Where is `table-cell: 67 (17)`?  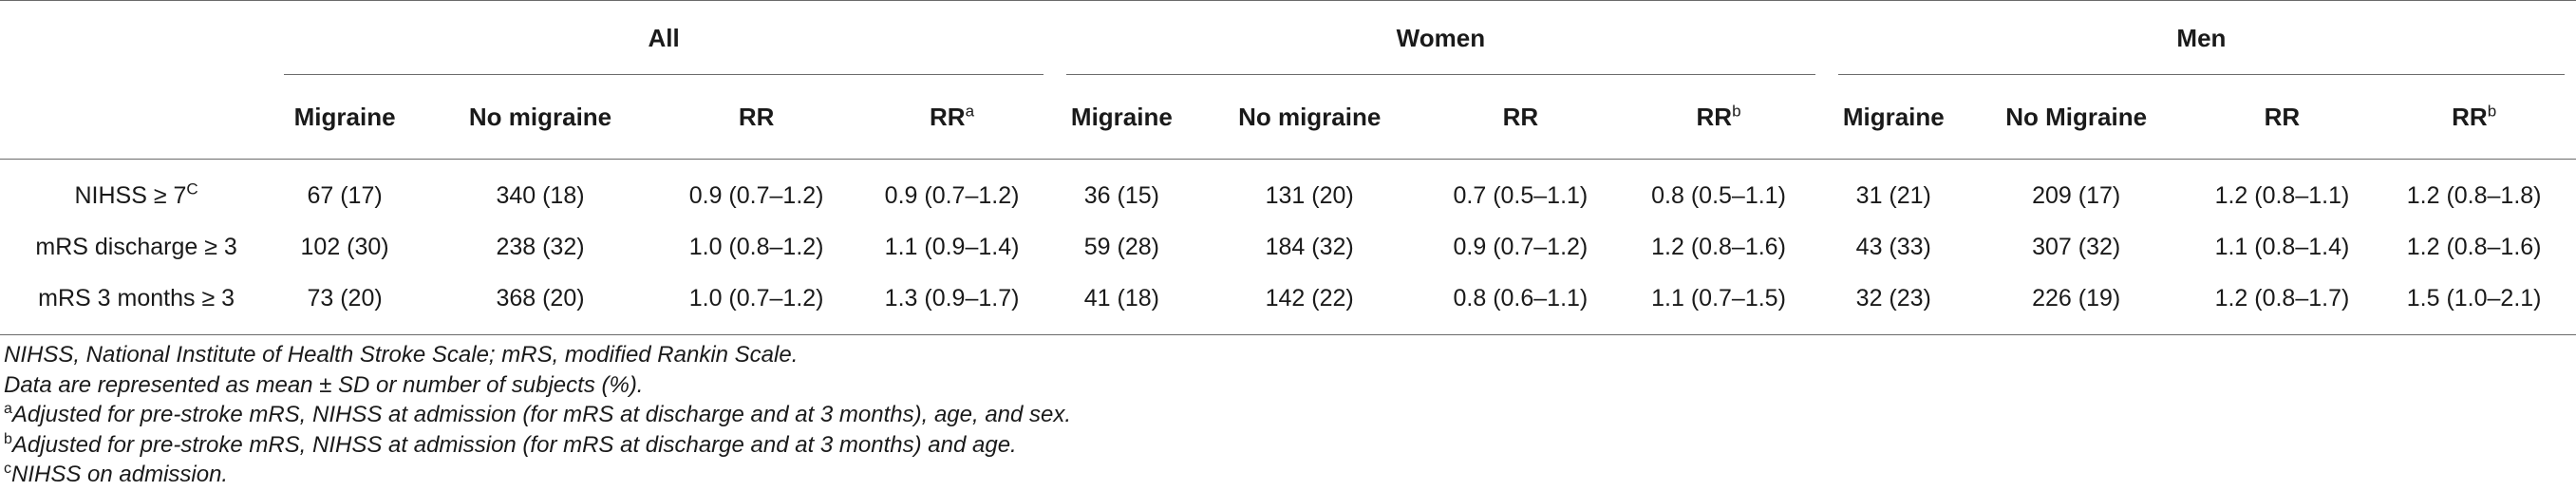
table-cell: 67 (17) is located at coordinates (345, 195).